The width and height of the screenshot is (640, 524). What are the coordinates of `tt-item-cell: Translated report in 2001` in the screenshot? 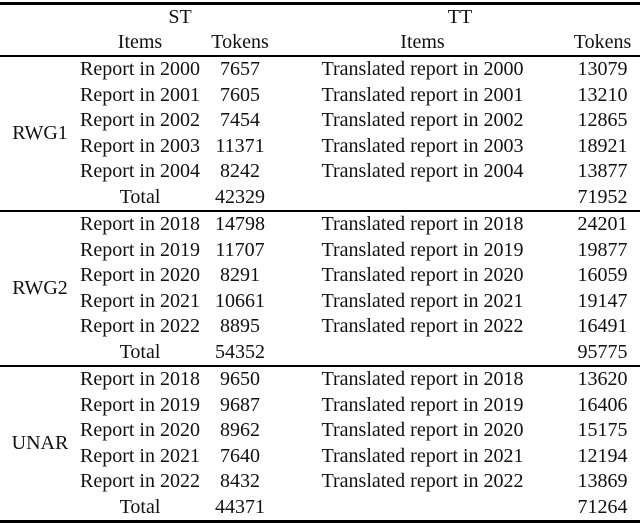 It's located at (422, 94).